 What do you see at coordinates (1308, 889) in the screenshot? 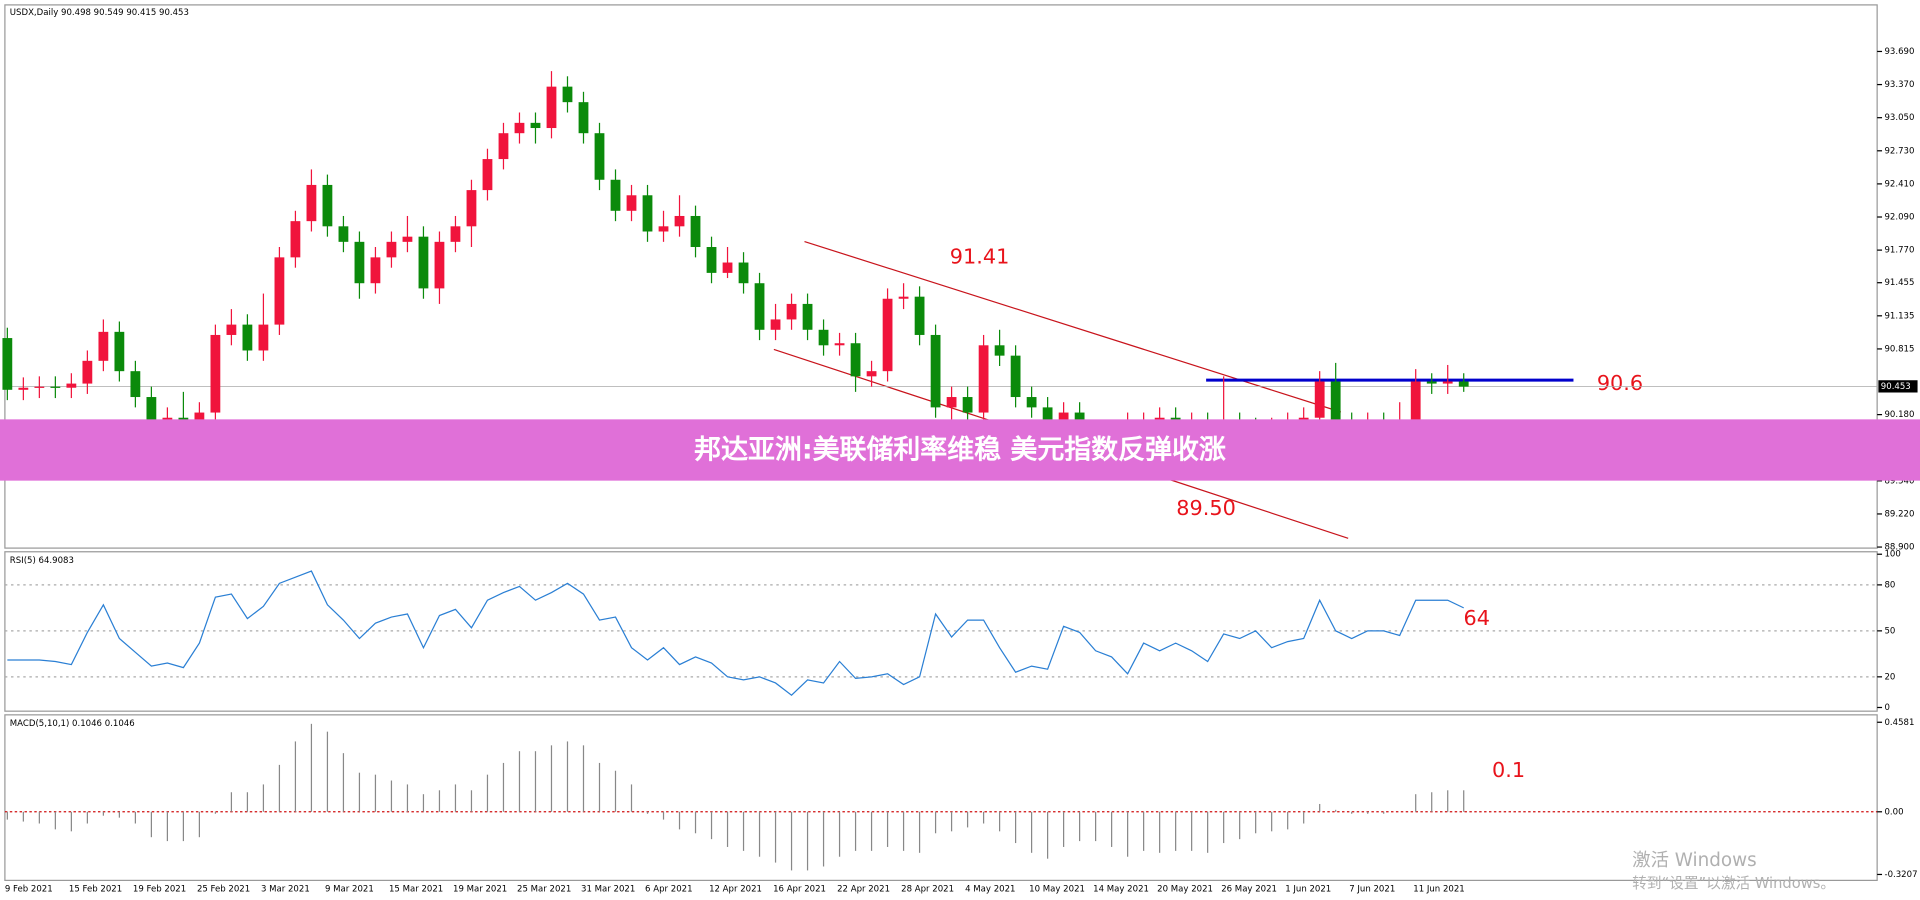
I see `x-tick-label: 1 Jun 2021` at bounding box center [1308, 889].